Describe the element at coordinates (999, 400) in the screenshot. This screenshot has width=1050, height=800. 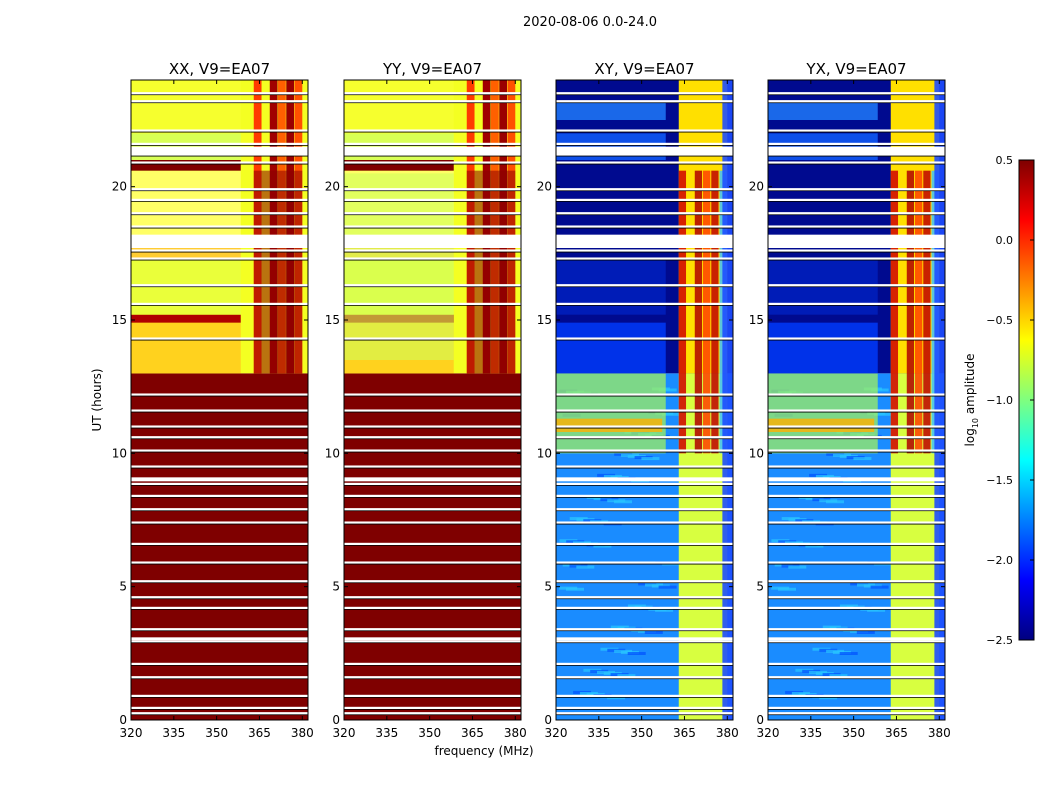
I see `colorbar-tick-label: −1.0` at that location.